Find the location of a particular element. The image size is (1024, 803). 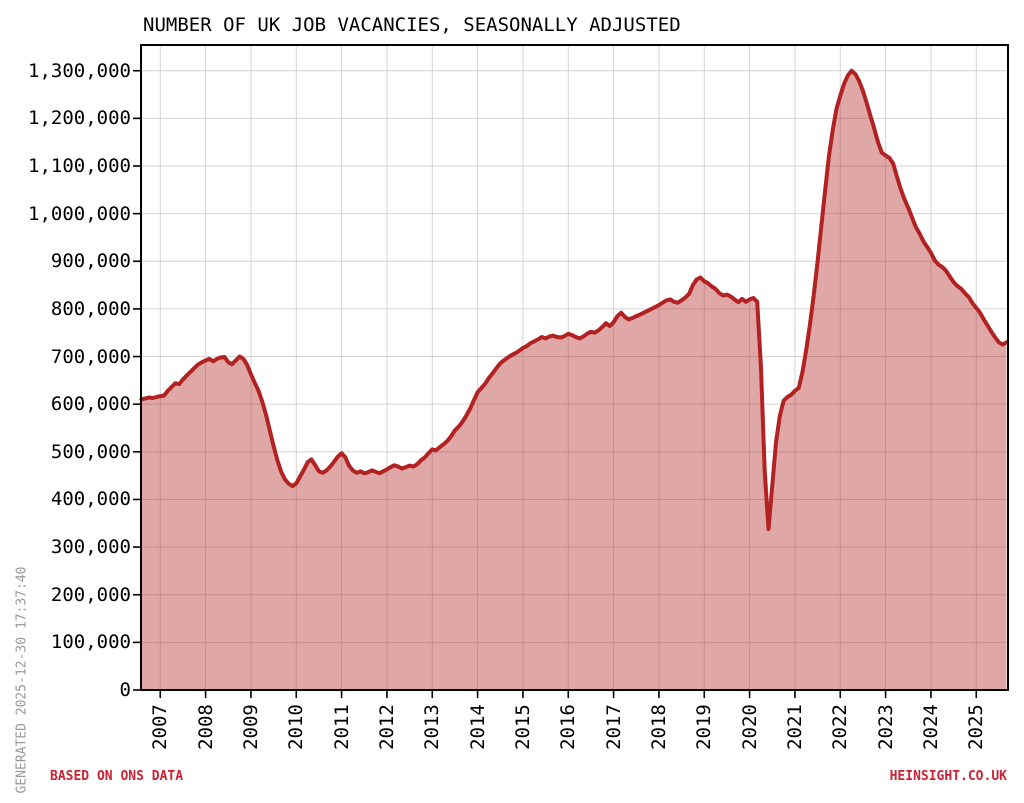

y-tick-label: 900,000 is located at coordinates (90, 261).